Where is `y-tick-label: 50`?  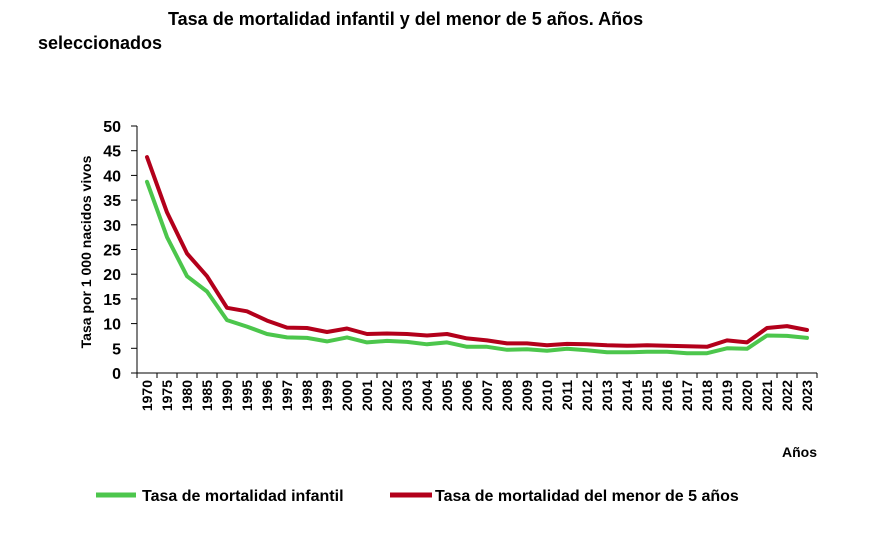 y-tick-label: 50 is located at coordinates (112, 127).